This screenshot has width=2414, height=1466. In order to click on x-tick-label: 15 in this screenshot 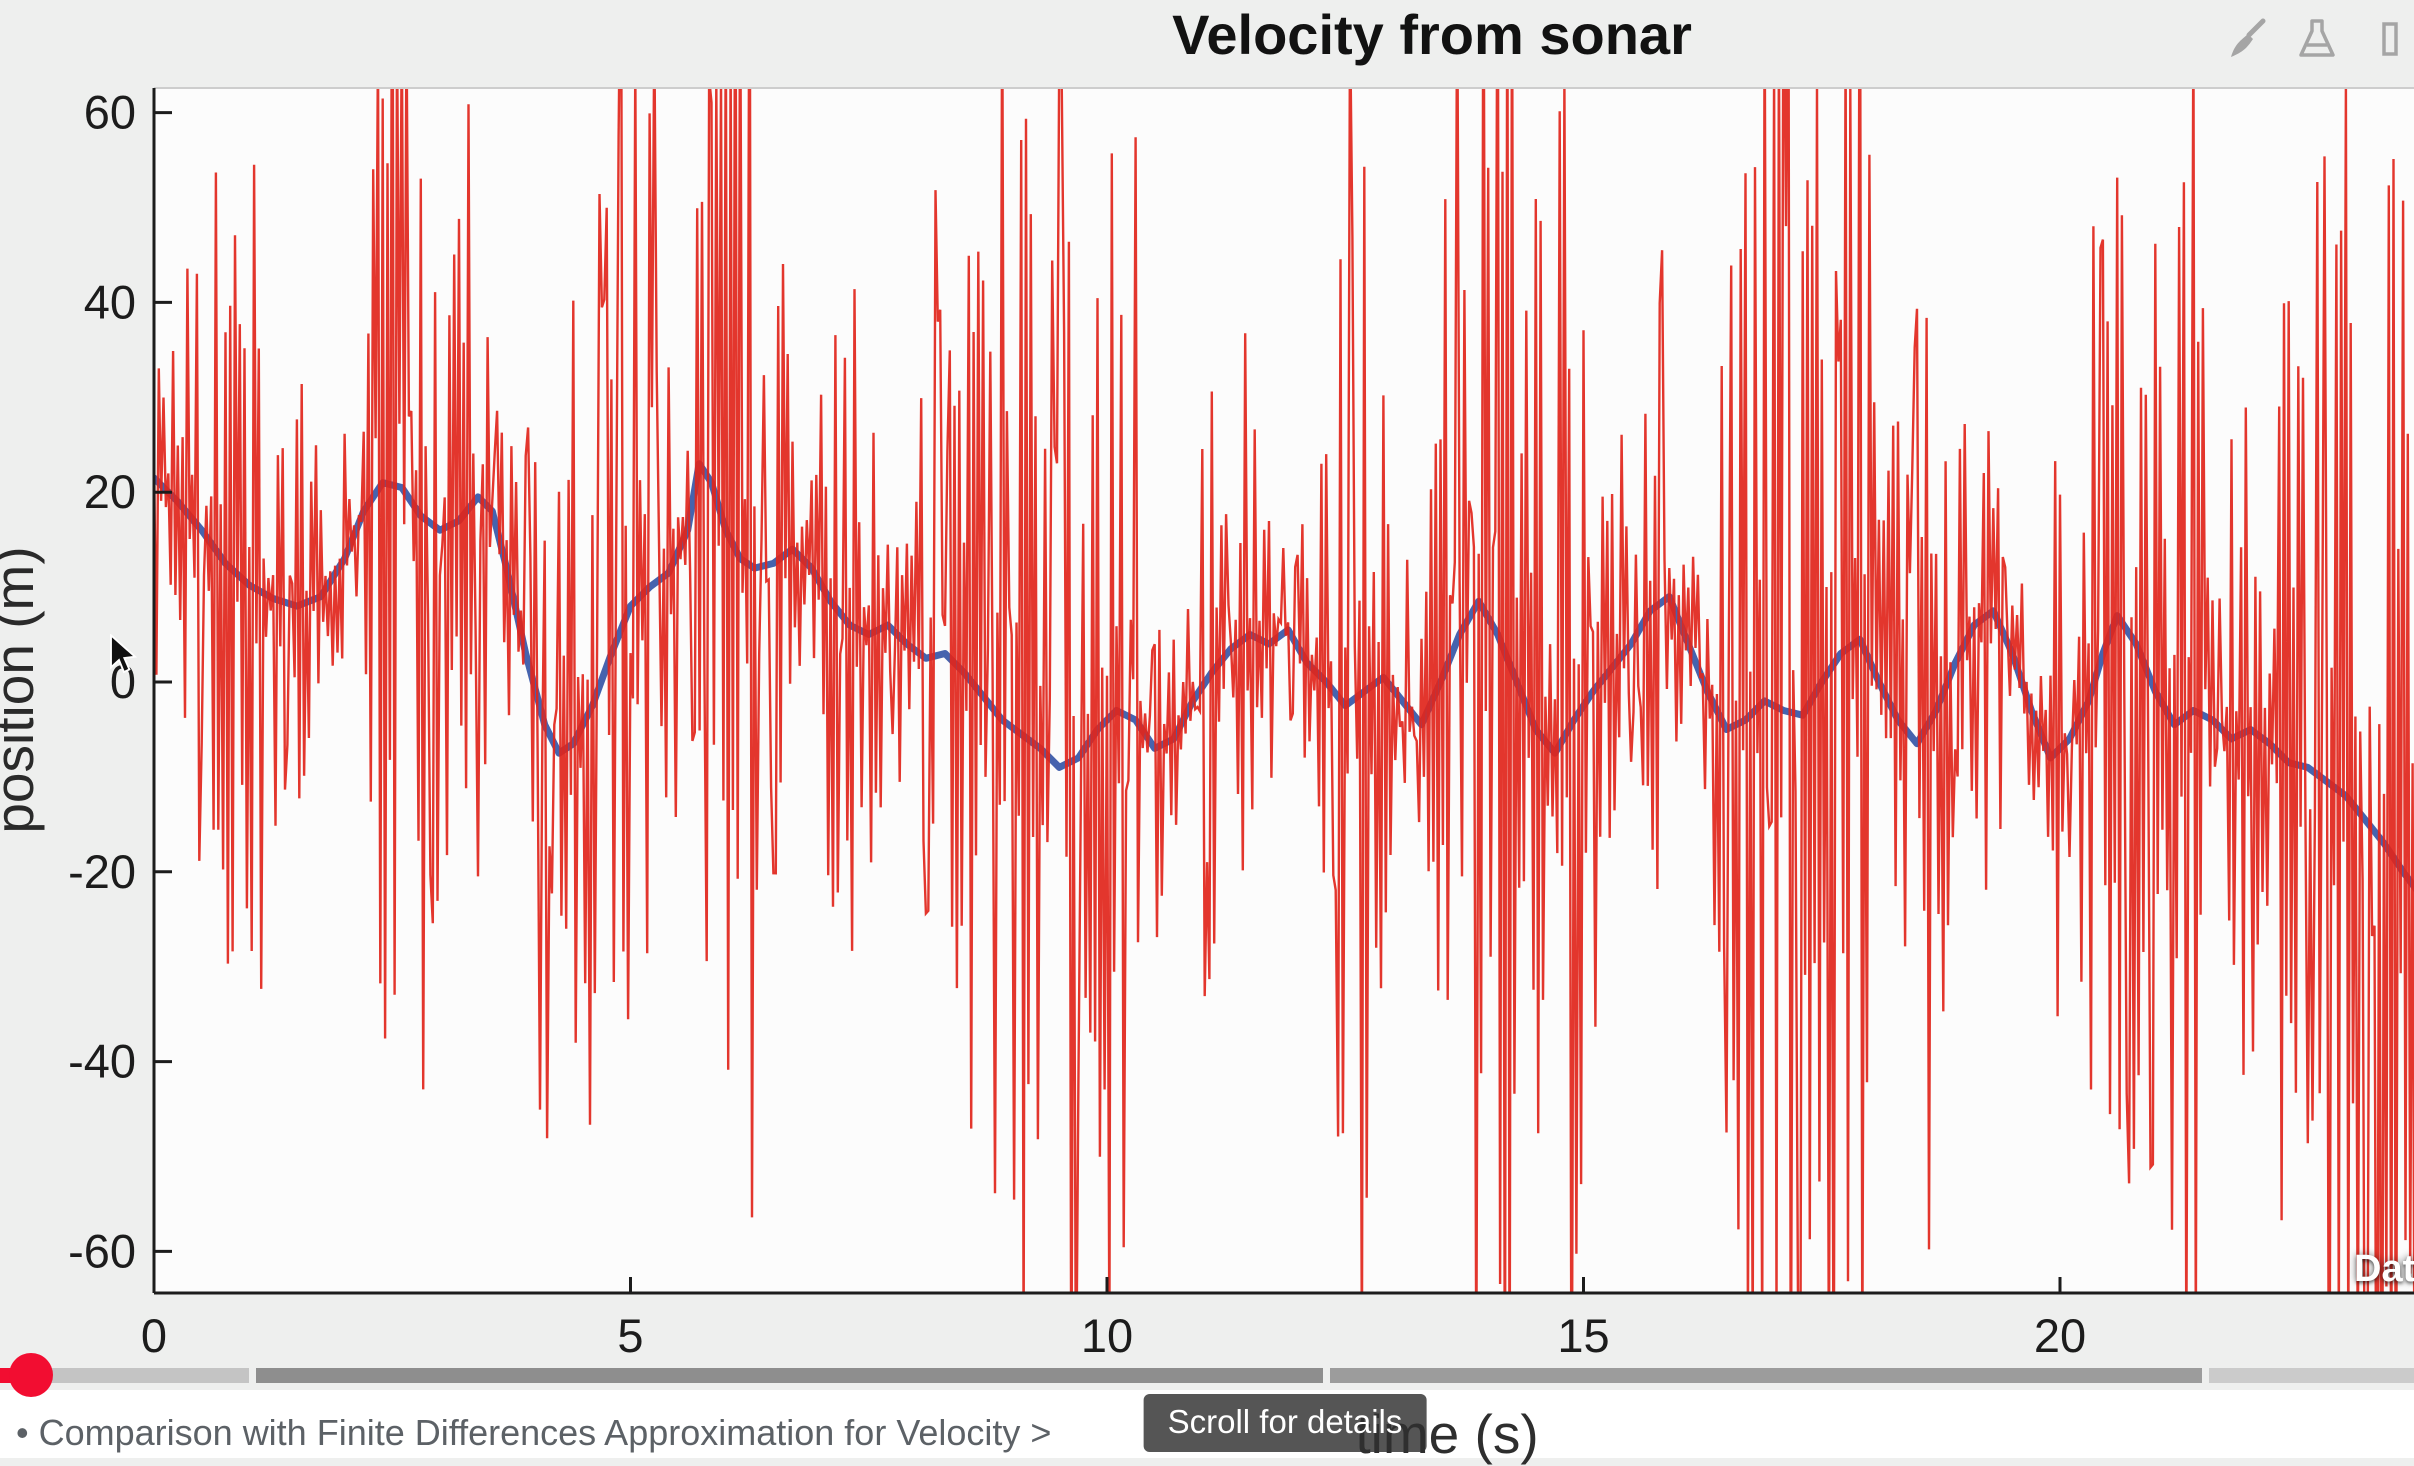, I will do `click(1583, 1335)`.